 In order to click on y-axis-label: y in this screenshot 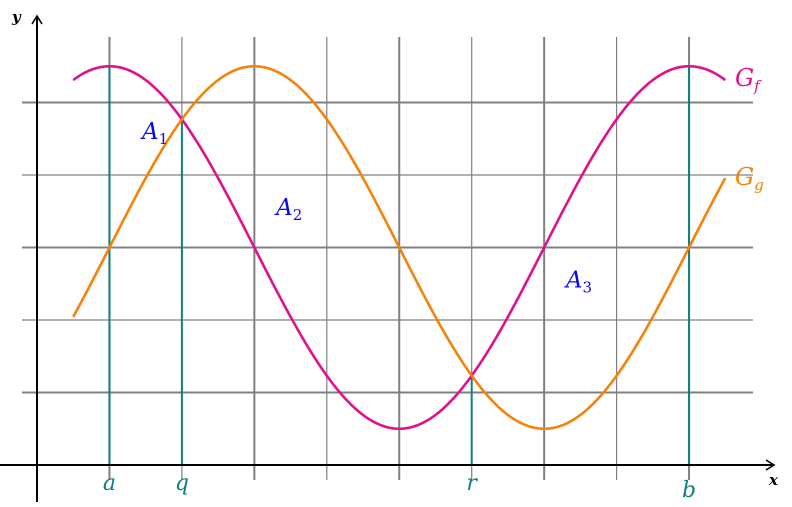, I will do `click(16, 17)`.